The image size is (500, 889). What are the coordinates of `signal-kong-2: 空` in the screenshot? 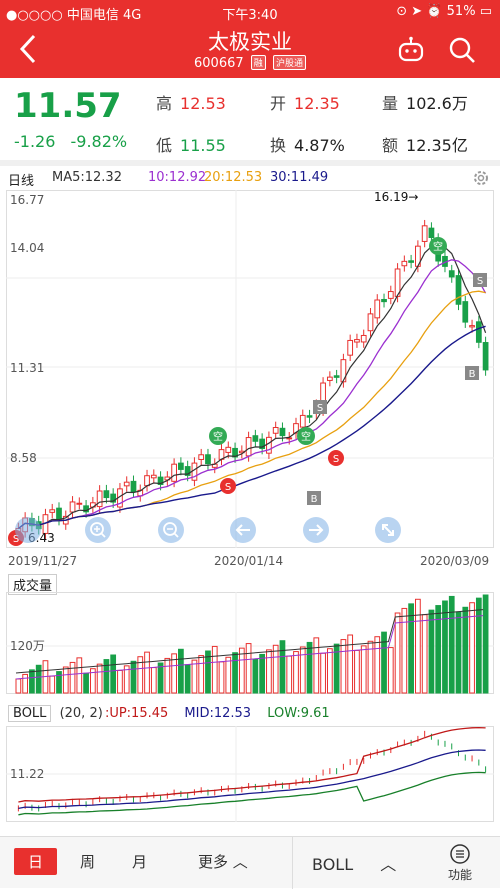 It's located at (306, 436).